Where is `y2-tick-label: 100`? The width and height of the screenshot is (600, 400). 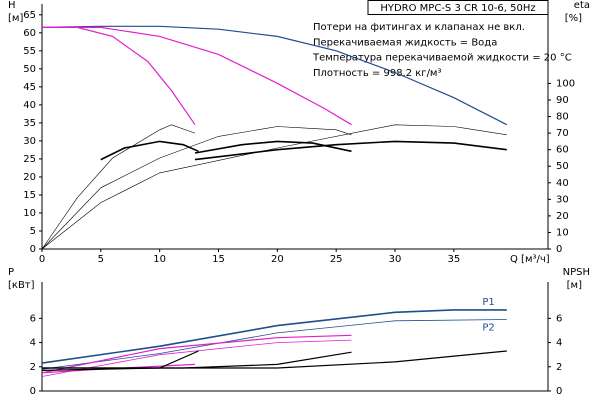
y2-tick-label: 100 is located at coordinates (565, 83).